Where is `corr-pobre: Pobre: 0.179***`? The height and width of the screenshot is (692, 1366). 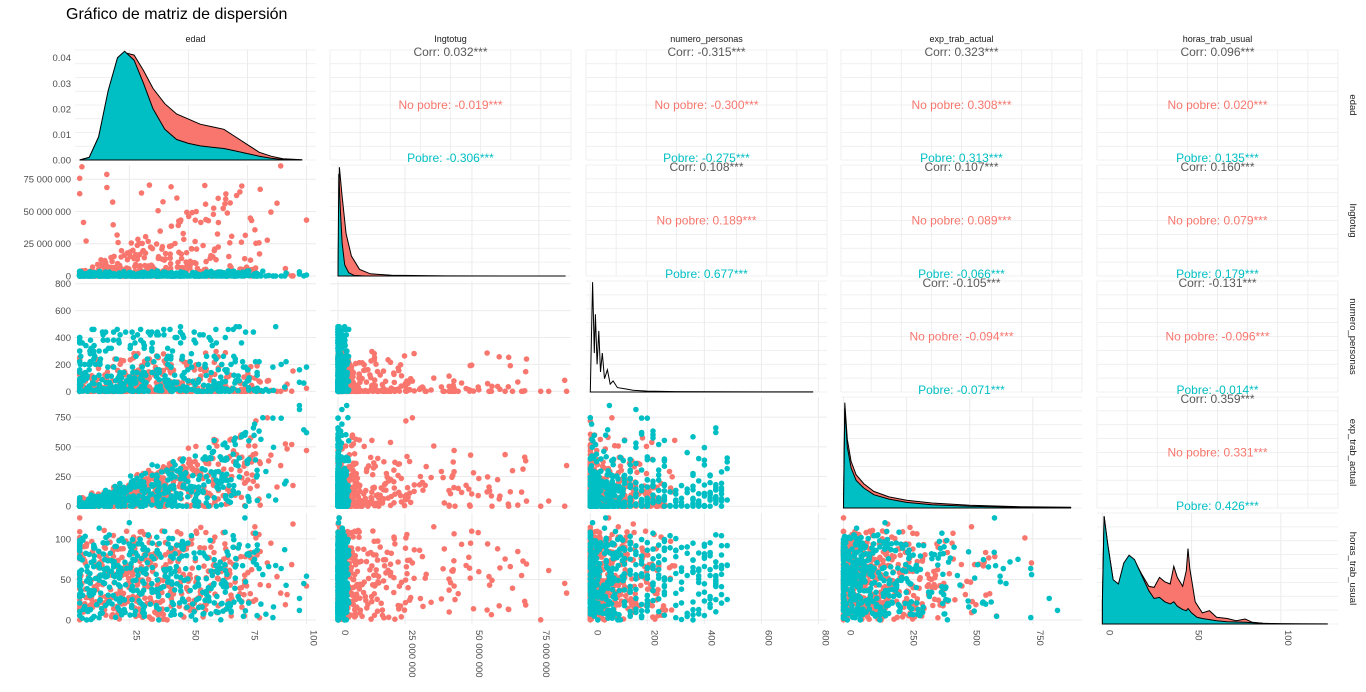
corr-pobre: Pobre: 0.179*** is located at coordinates (1217, 274).